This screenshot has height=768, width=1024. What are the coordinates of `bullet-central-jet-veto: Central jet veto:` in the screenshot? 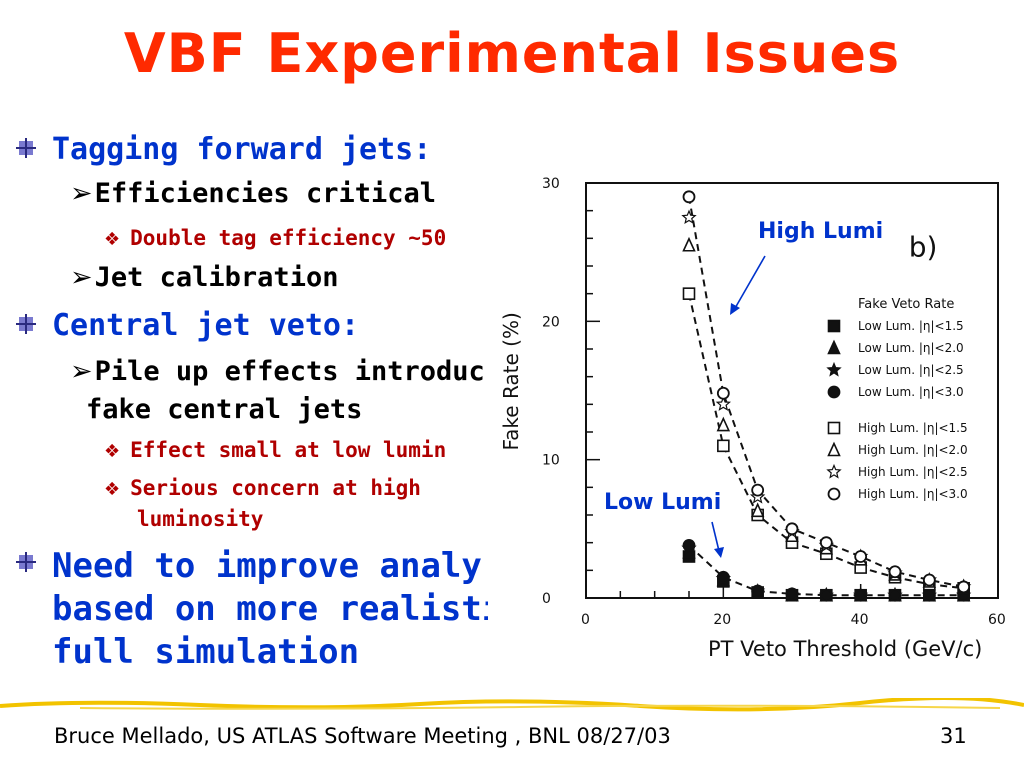 It's located at (206, 325).